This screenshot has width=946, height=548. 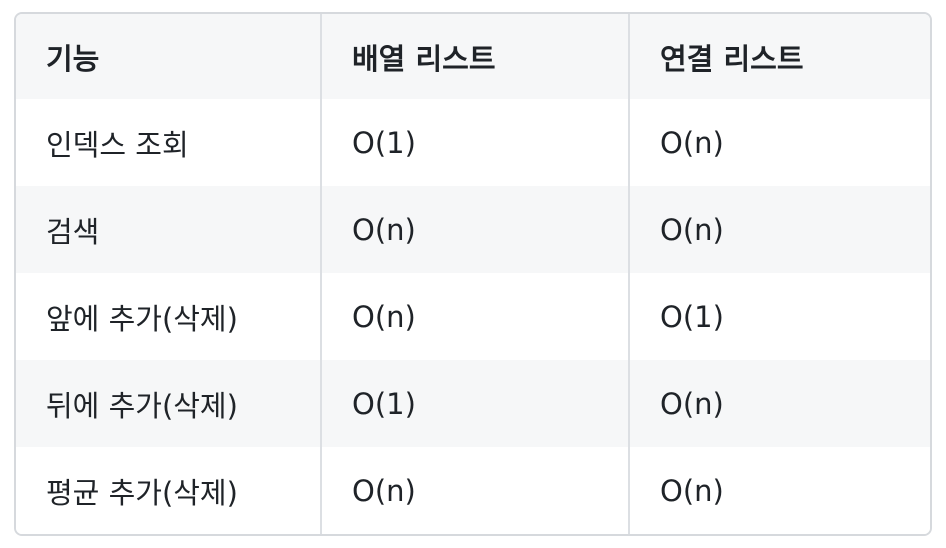 I want to click on feature-cell: 평균 추가(삭제), so click(x=142, y=492).